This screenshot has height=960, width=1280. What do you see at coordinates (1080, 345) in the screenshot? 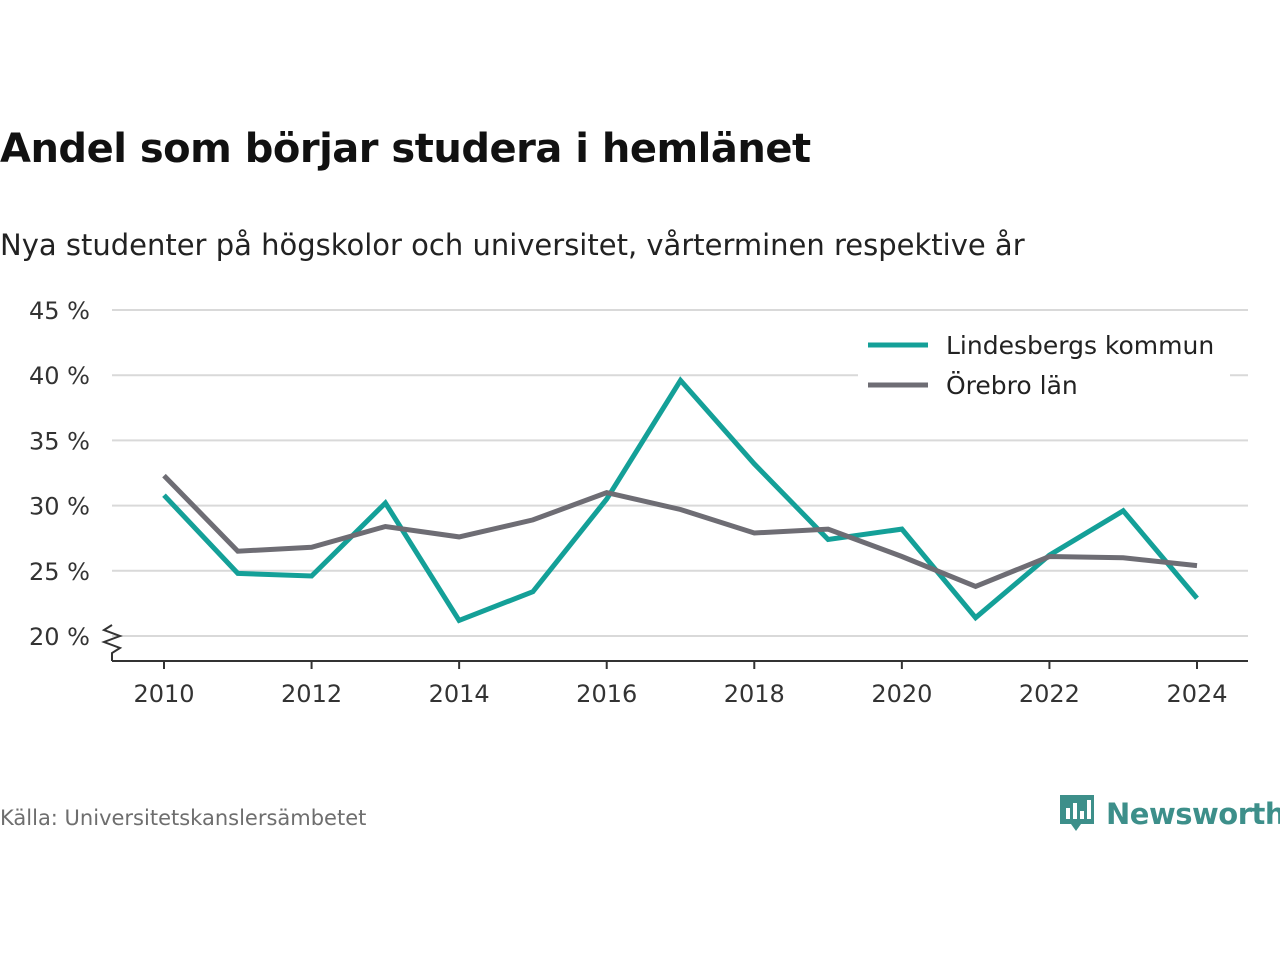
I see `legend-label: Lindesbergs kommun` at bounding box center [1080, 345].